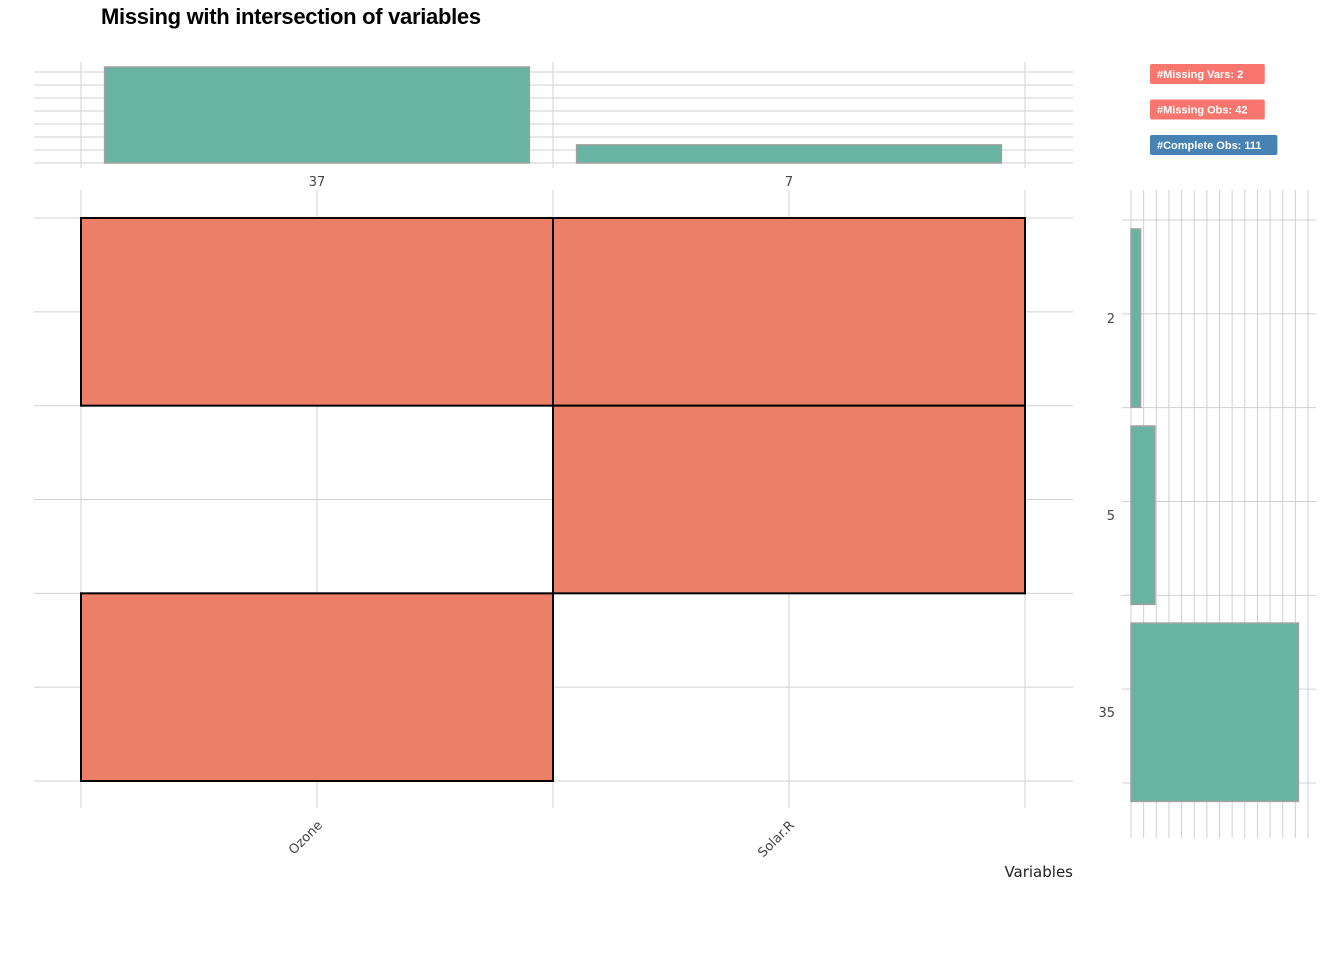  What do you see at coordinates (776, 839) in the screenshot?
I see `variable-tick-label: Solar.R` at bounding box center [776, 839].